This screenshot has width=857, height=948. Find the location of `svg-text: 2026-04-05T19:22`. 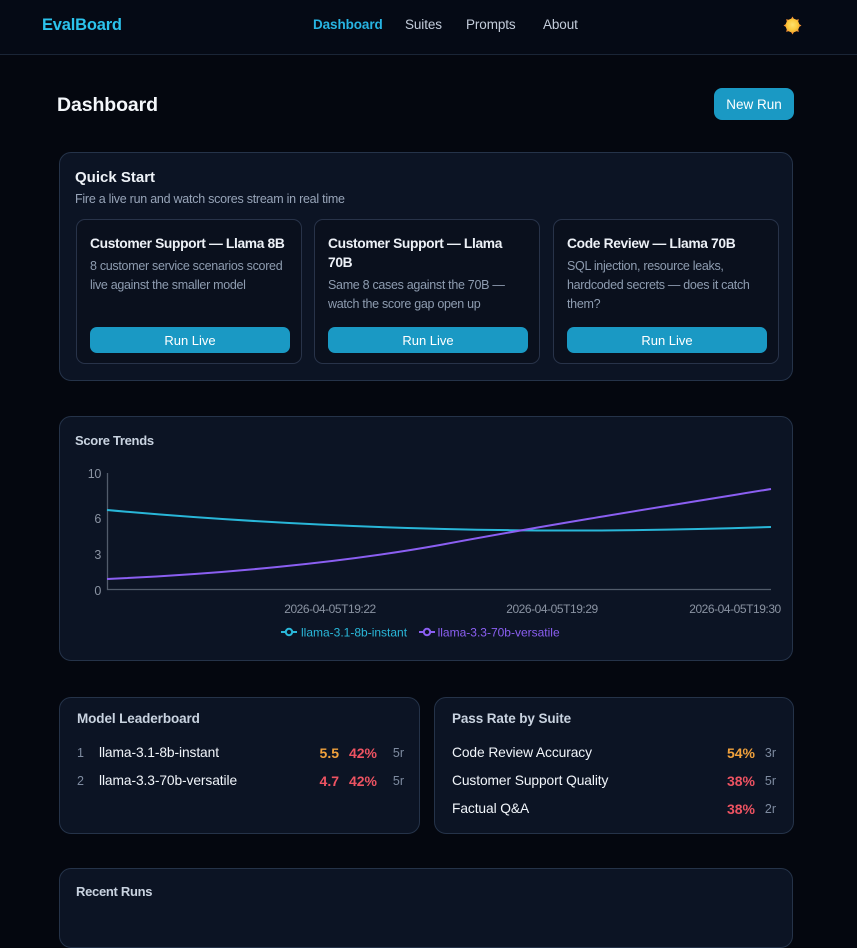

svg-text: 2026-04-05T19:22 is located at coordinates (330, 609).